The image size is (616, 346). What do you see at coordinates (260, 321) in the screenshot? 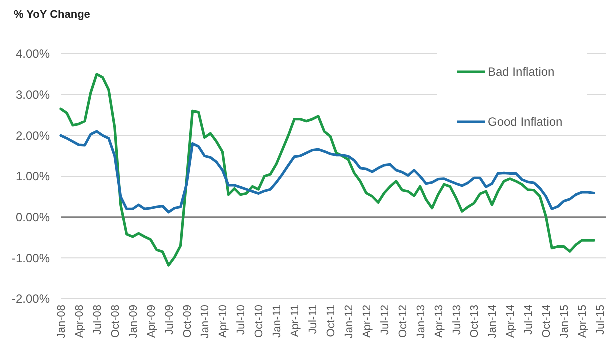
I see `x-tick-label: Oct-10` at bounding box center [260, 321].